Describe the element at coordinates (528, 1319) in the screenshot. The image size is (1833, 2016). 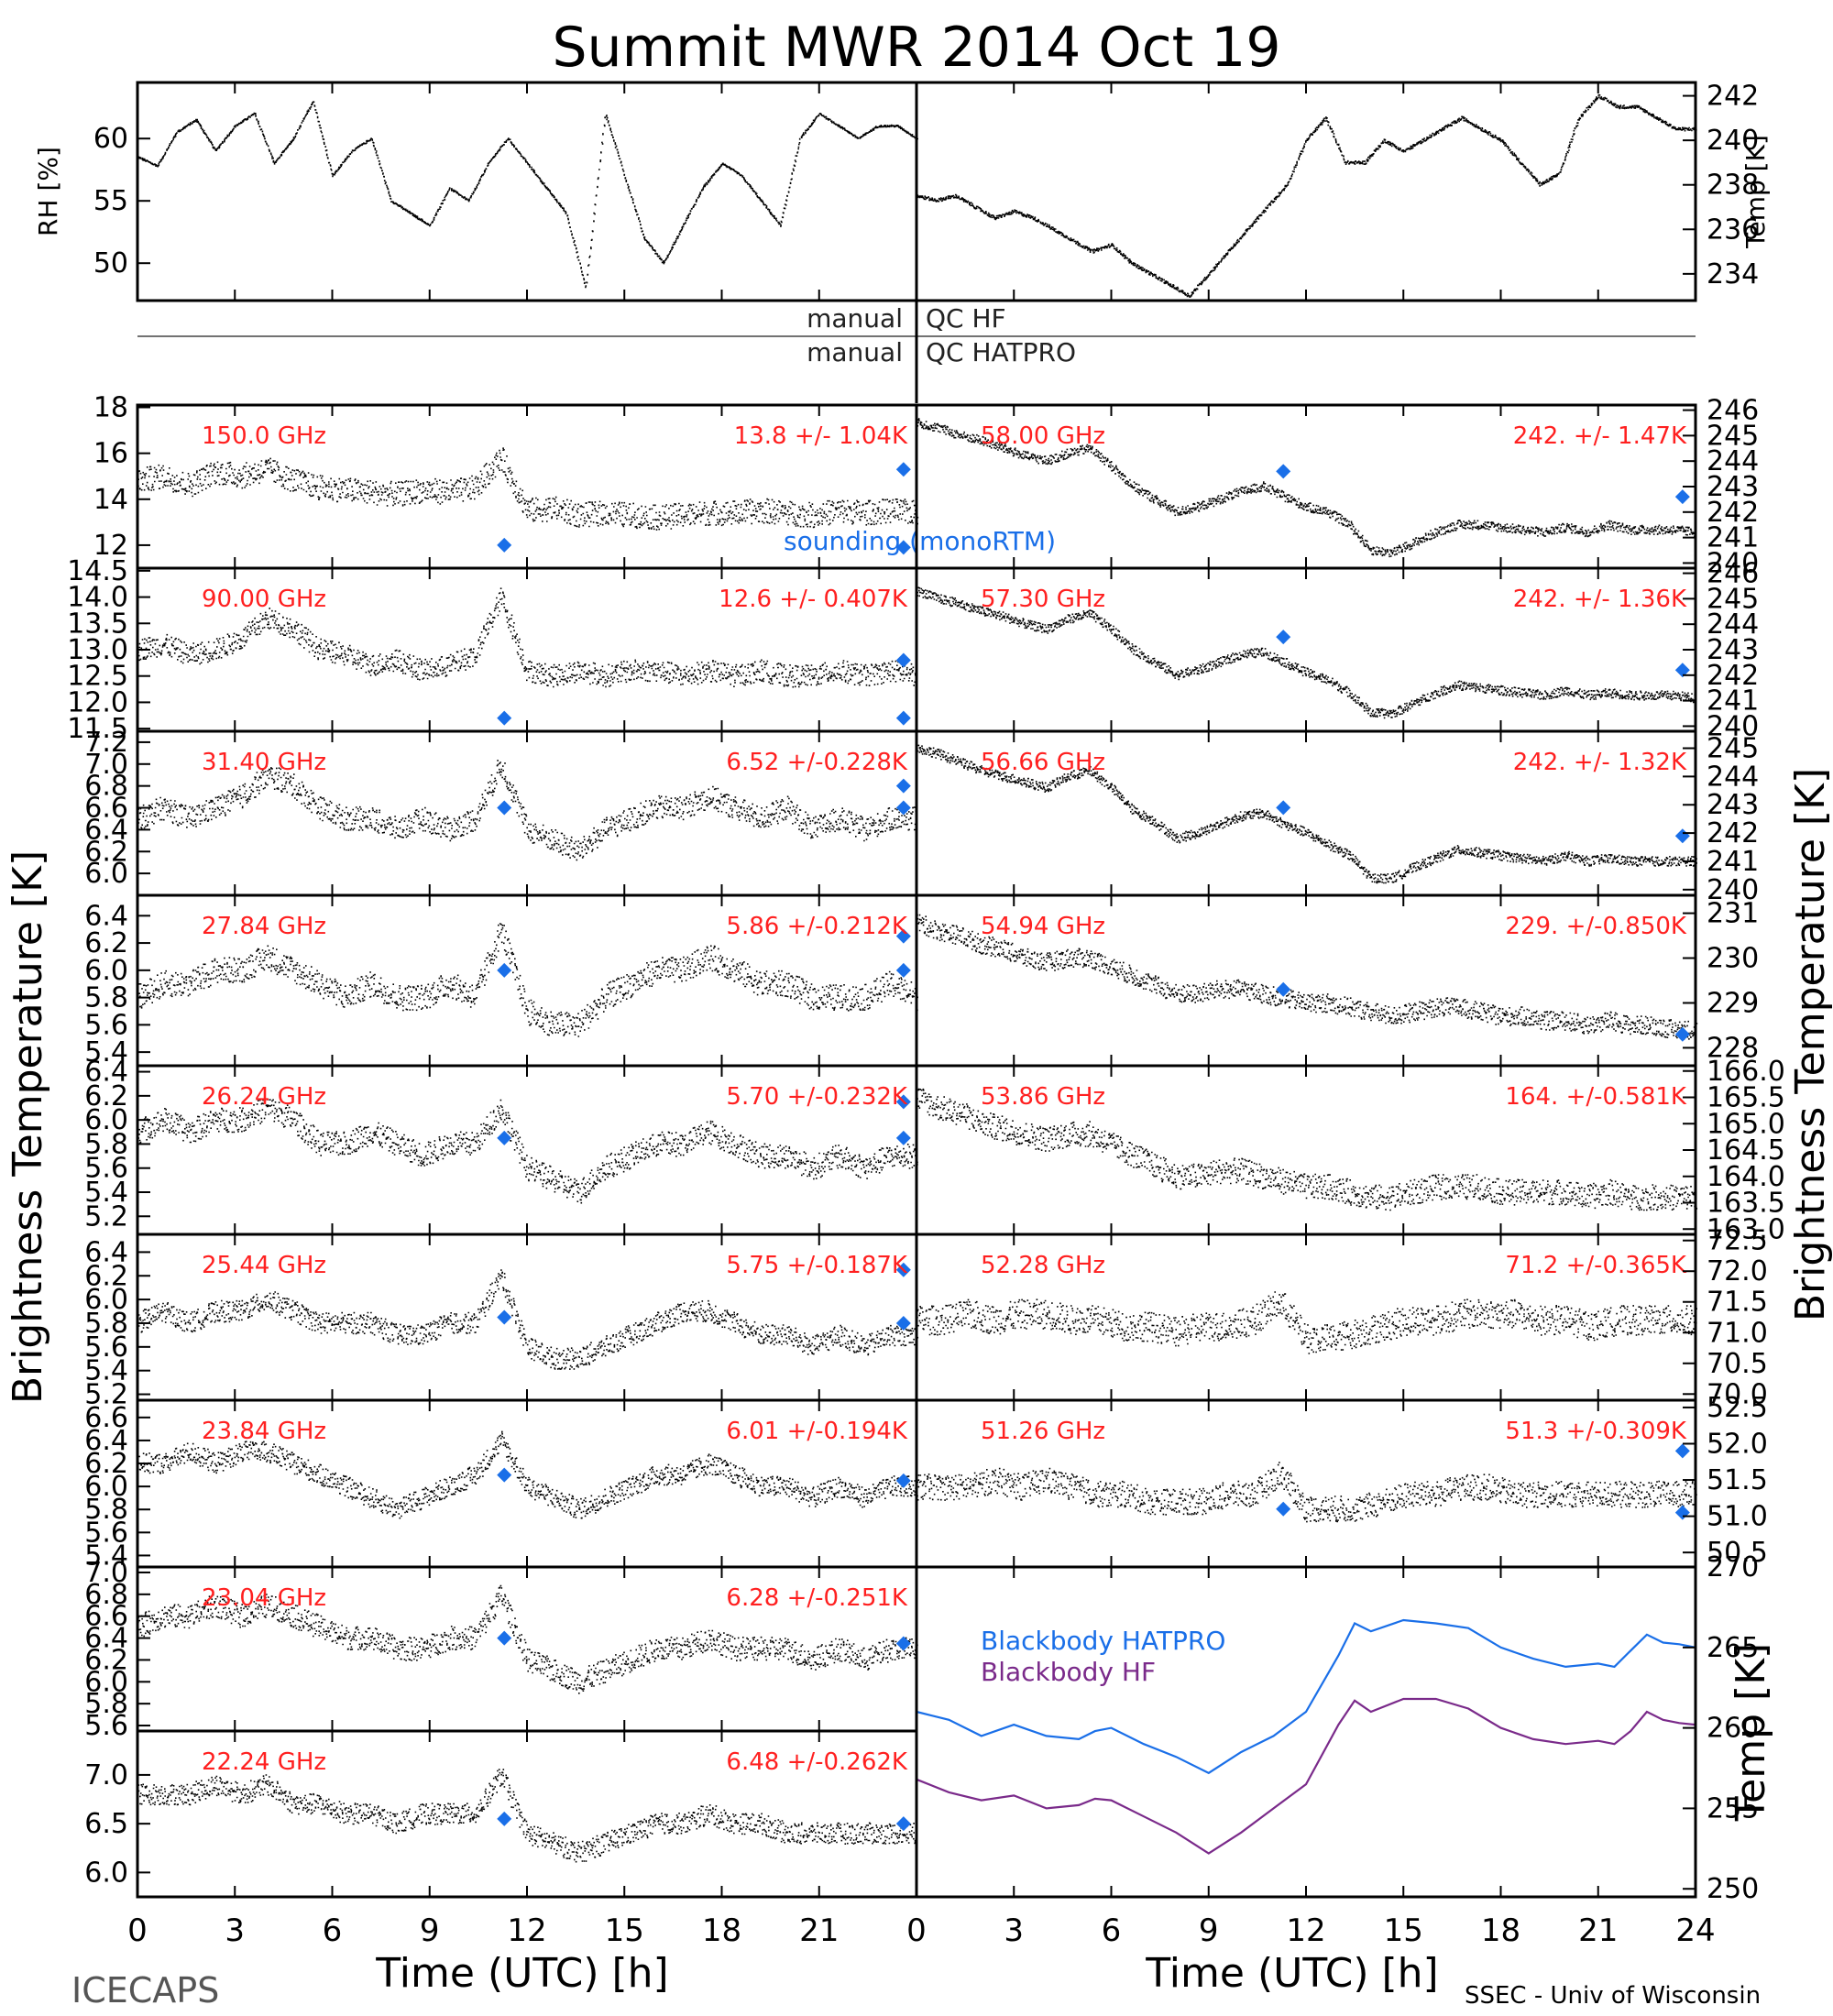
I see `data-points-l2544` at that location.